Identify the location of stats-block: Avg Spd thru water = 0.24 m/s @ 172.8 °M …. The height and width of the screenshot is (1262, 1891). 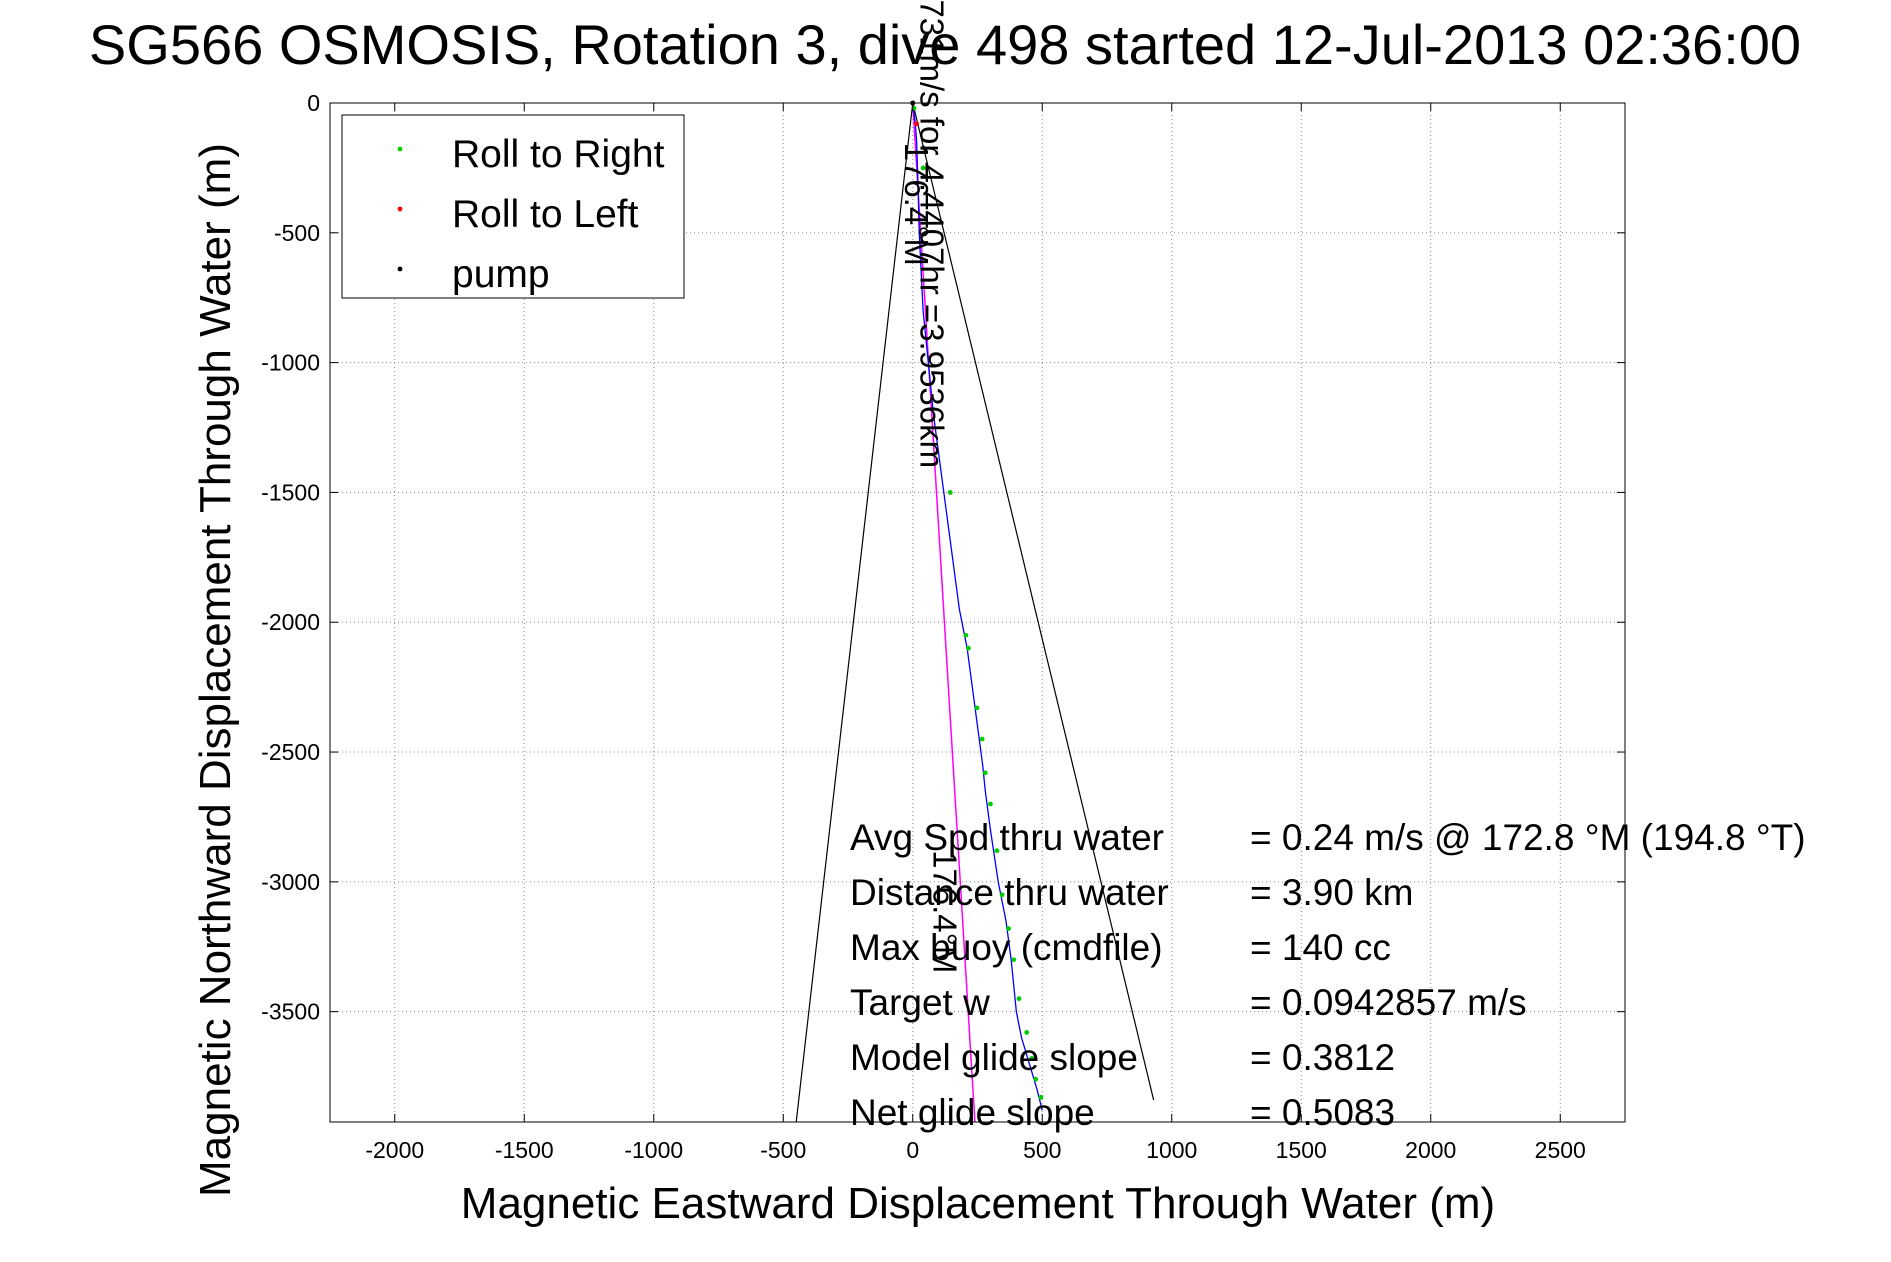
(1328, 975).